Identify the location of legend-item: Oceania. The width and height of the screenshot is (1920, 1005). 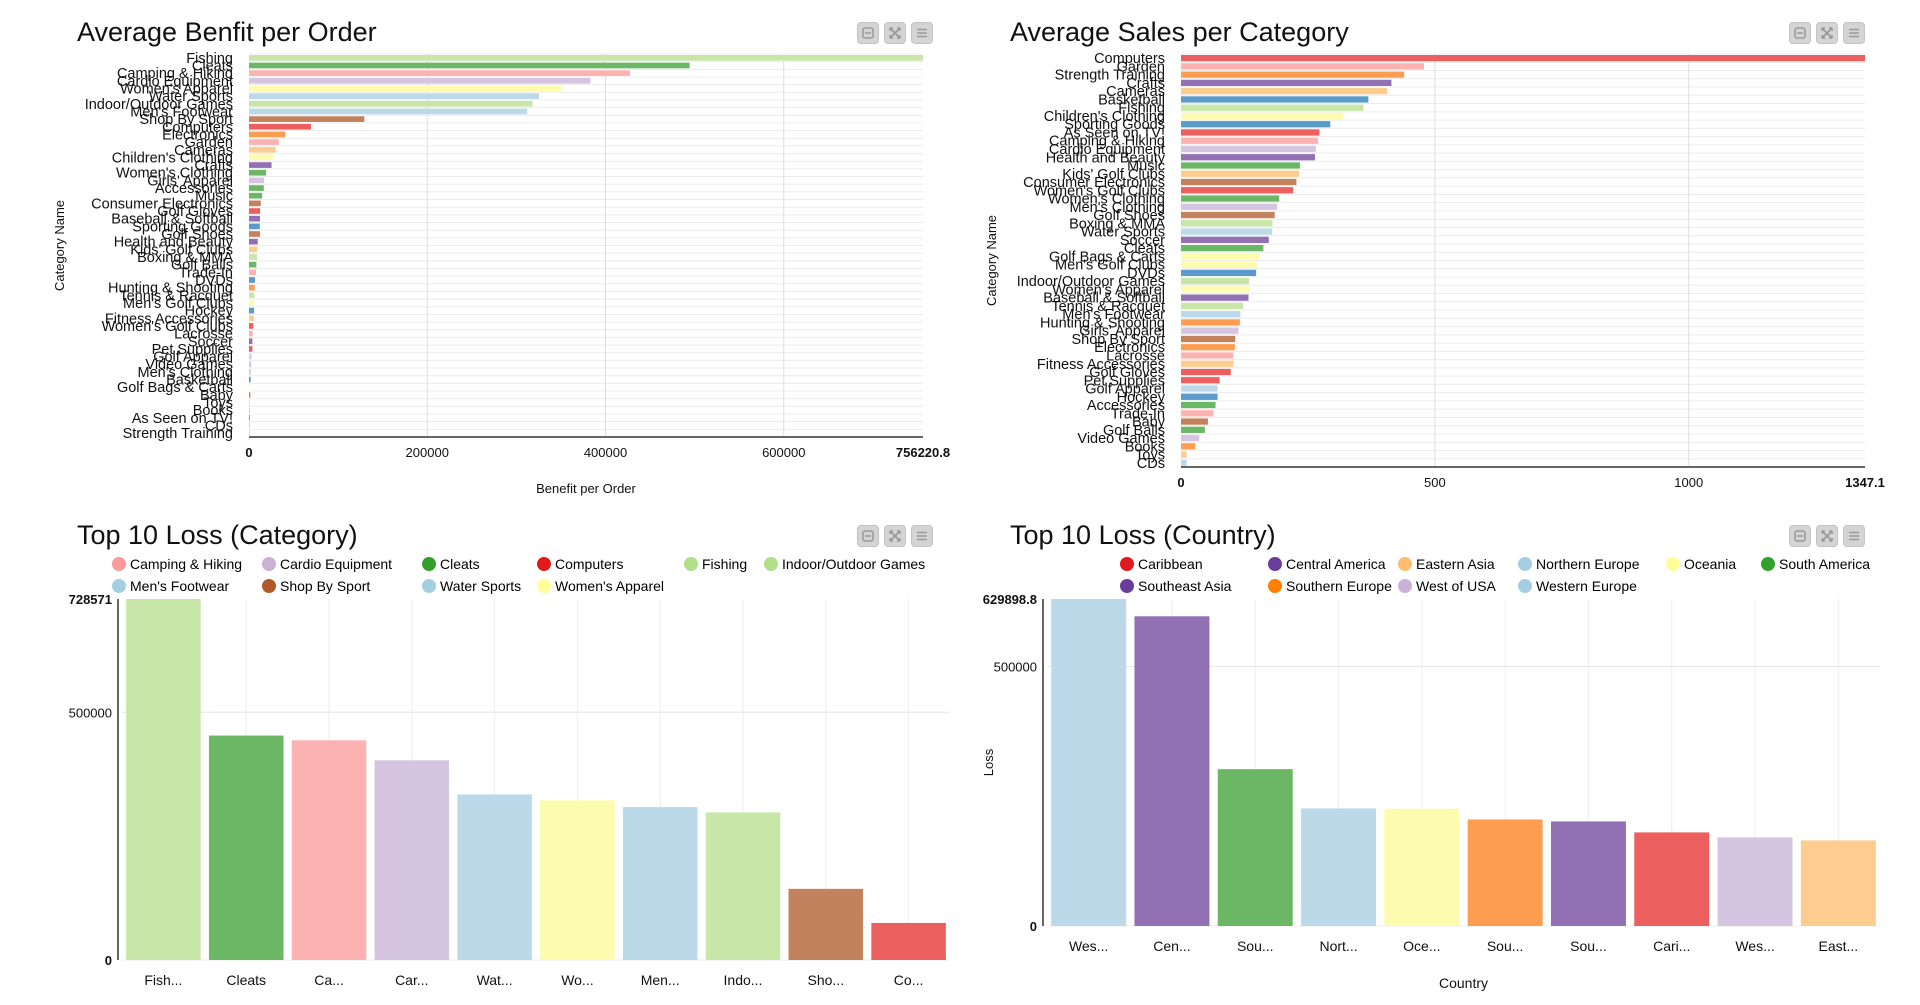
(1713, 564).